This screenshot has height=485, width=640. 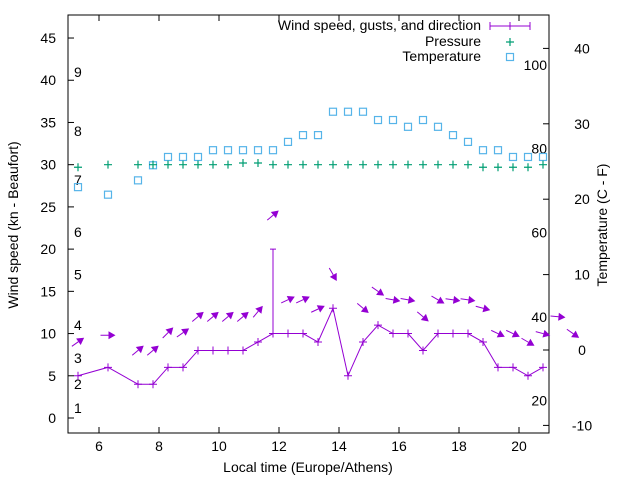 I want to click on wind-speed-line, so click(x=310, y=345).